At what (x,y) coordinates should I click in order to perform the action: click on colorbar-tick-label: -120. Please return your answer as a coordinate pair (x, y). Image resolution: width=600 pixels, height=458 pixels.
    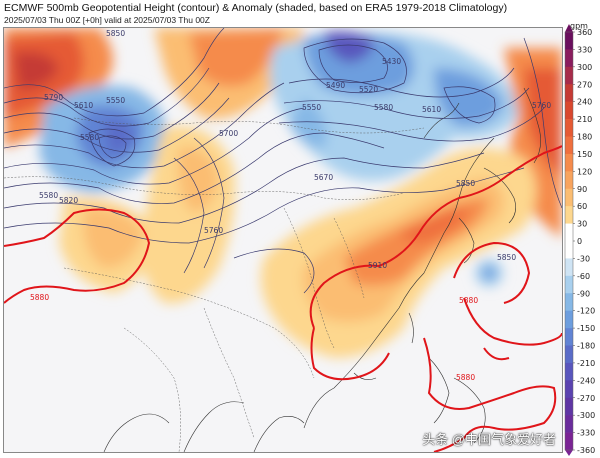
    Looking at the image, I should click on (586, 311).